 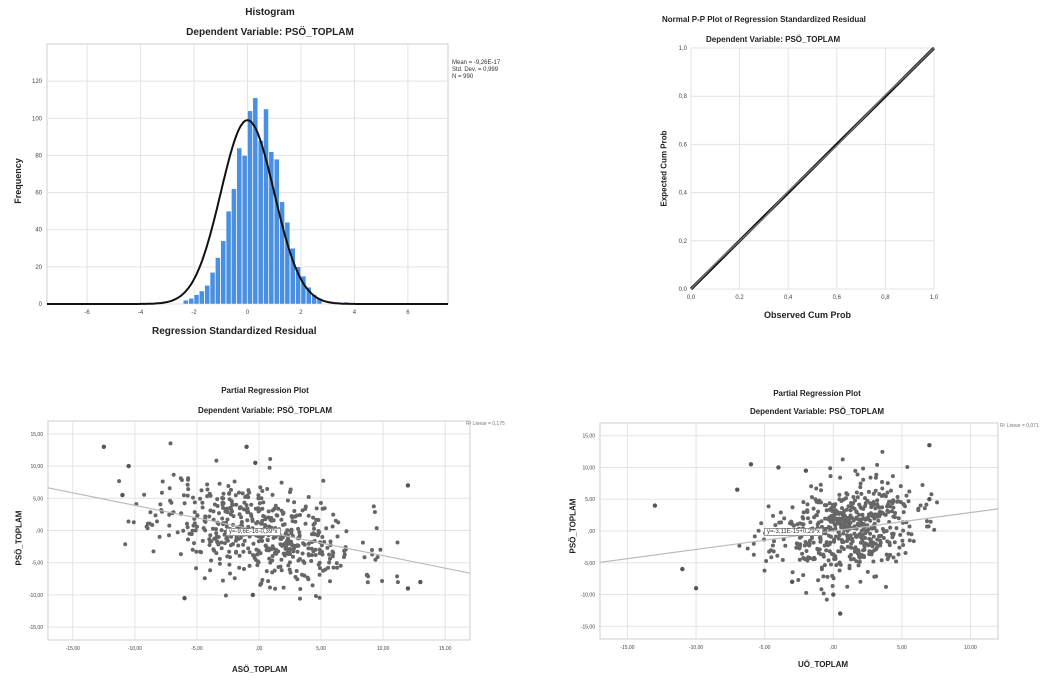 What do you see at coordinates (197, 649) in the screenshot?
I see `partial-aso-x-tick: -5,00` at bounding box center [197, 649].